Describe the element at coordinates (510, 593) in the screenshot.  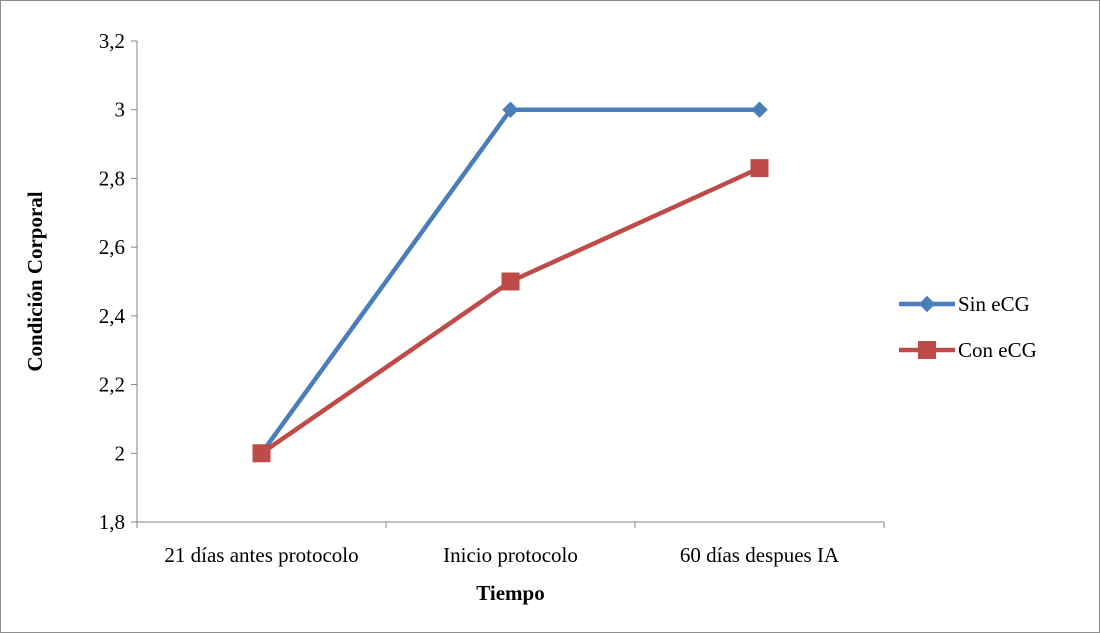
I see `x-axis-title: Tiempo` at that location.